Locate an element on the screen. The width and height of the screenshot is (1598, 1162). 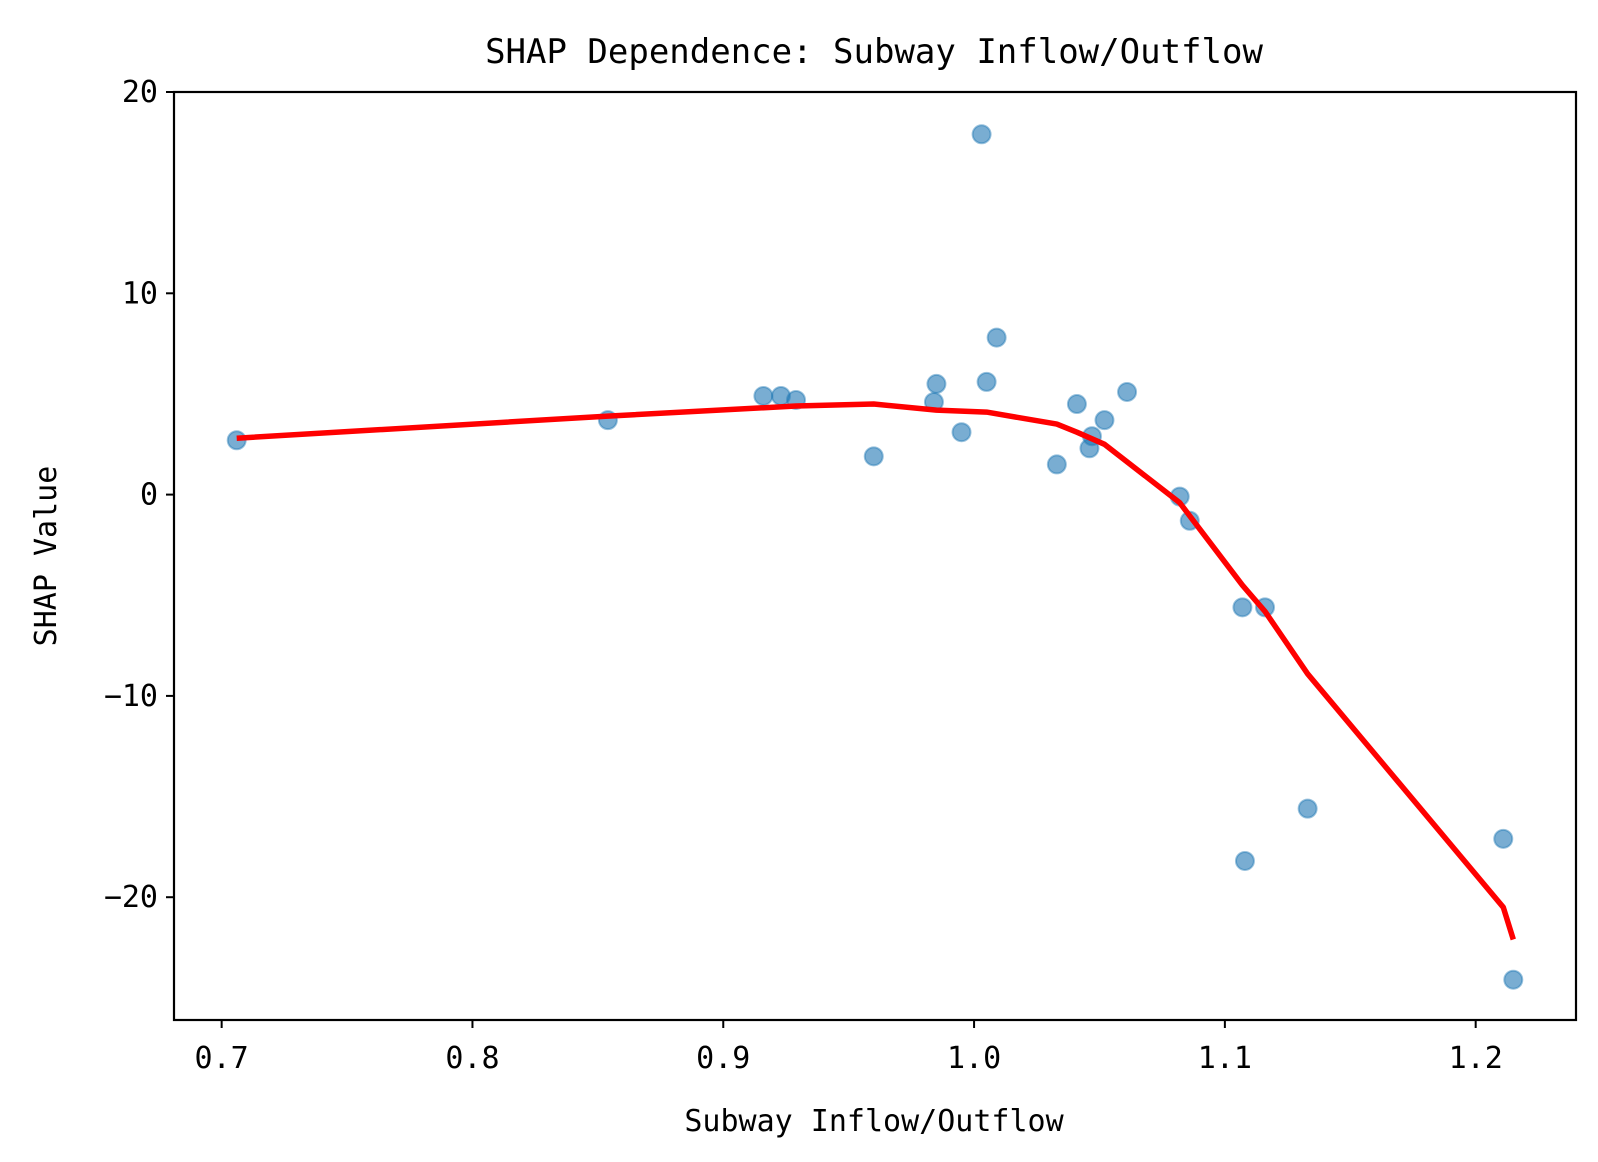
x-tick-label: 1.2 is located at coordinates (1476, 1058).